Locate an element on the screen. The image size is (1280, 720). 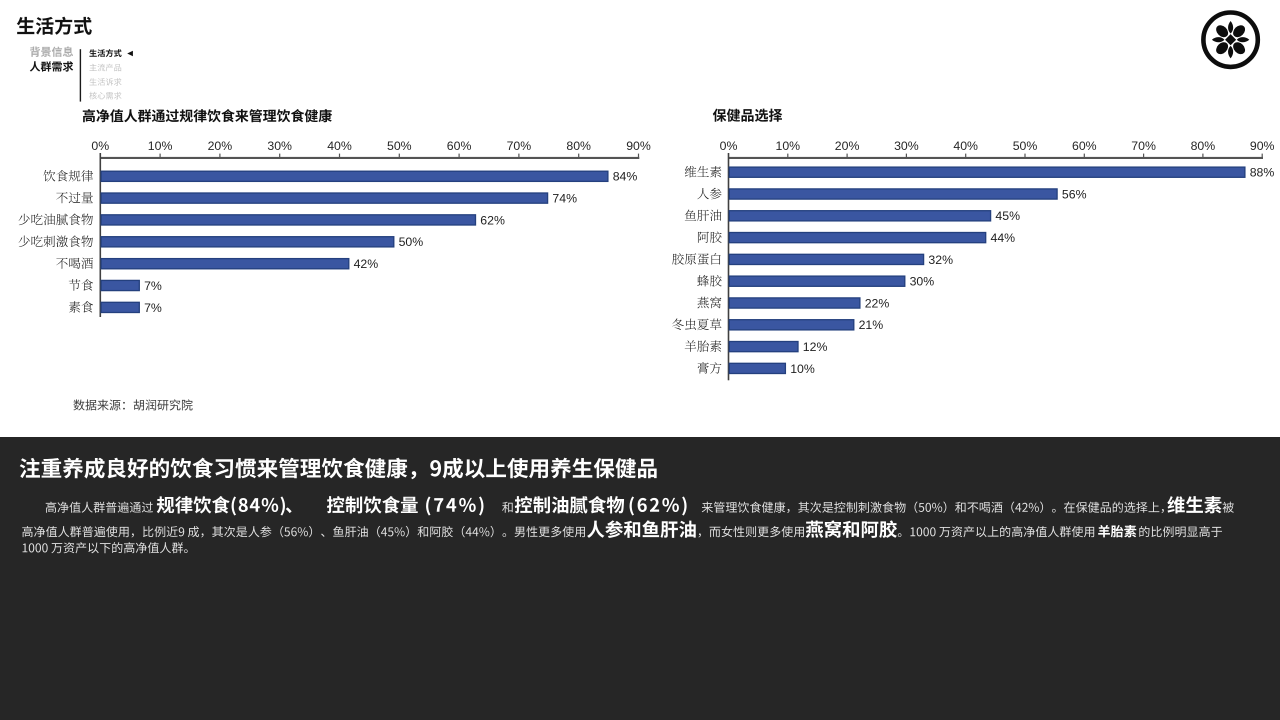
svg-text: 74% is located at coordinates (564, 199).